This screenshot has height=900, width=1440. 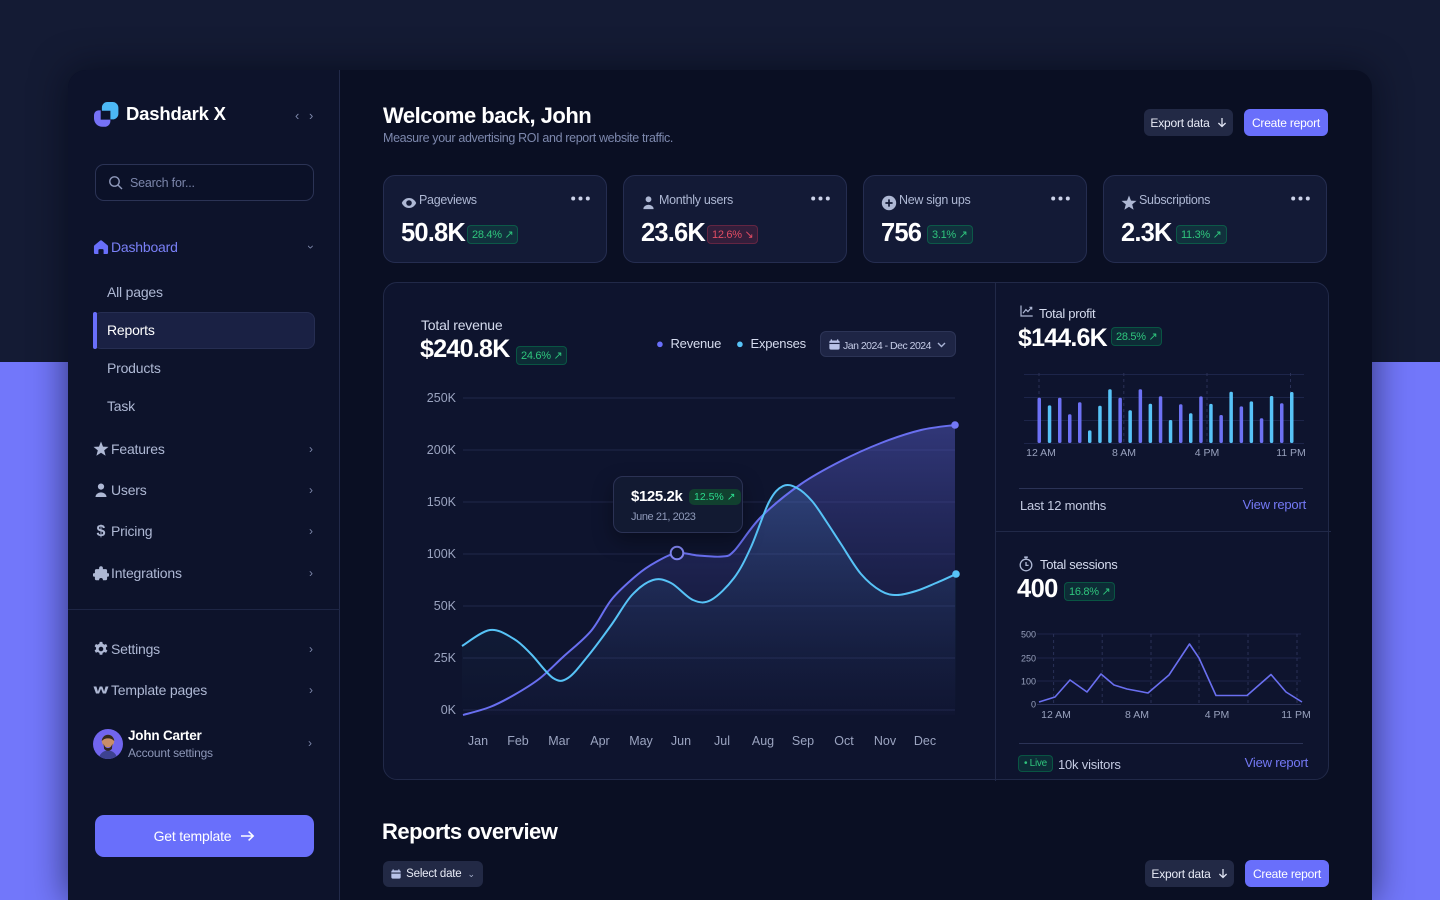 What do you see at coordinates (518, 741) in the screenshot?
I see `svg-text: Feb` at bounding box center [518, 741].